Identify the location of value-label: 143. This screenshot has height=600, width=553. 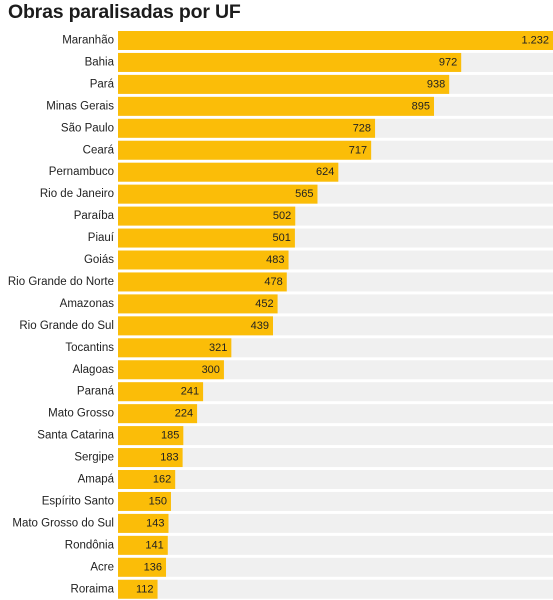
(155, 523).